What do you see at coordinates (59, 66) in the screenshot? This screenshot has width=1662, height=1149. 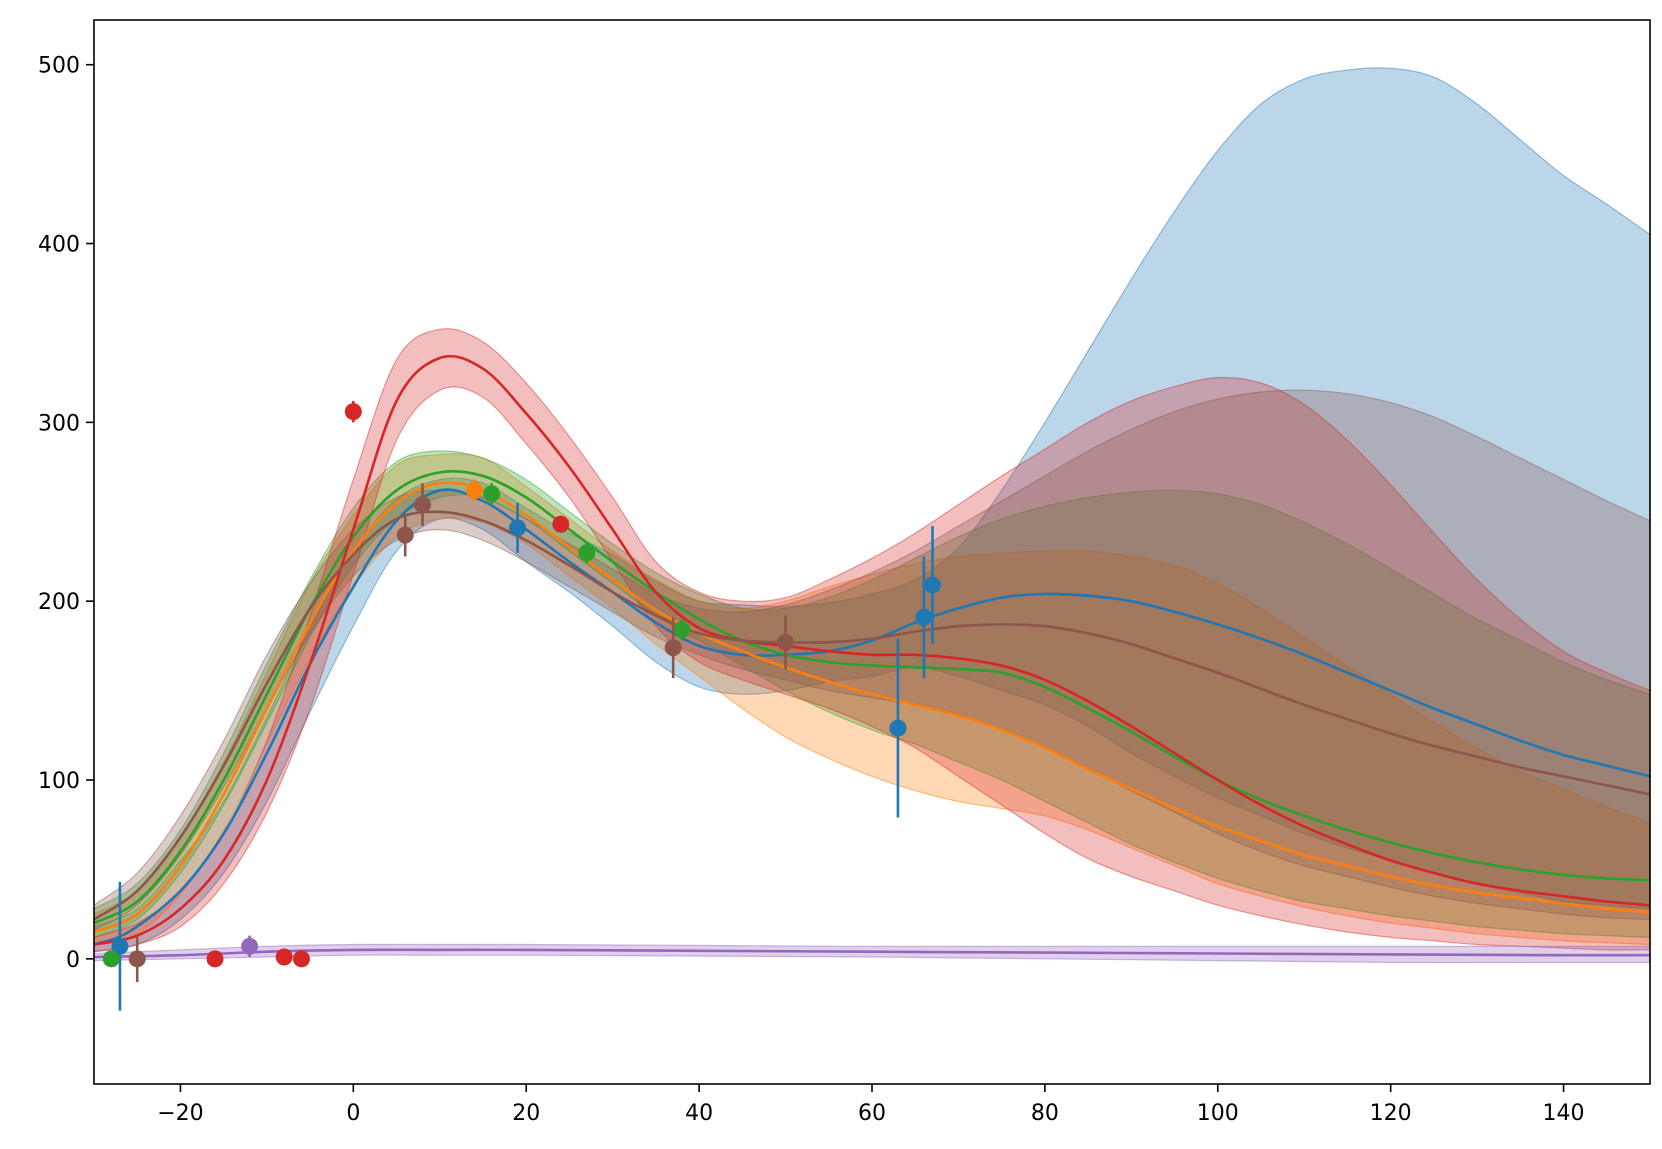 I see `y-tick-label: 500` at bounding box center [59, 66].